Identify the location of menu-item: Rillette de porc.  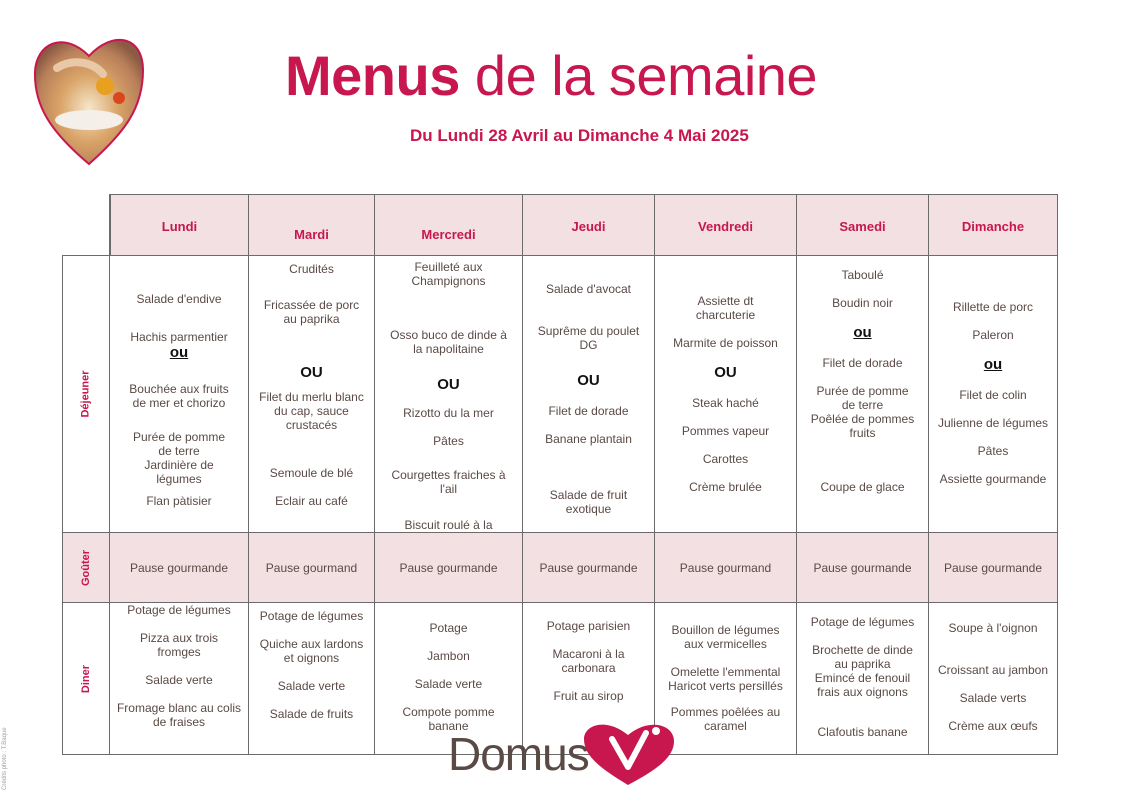
(993, 307).